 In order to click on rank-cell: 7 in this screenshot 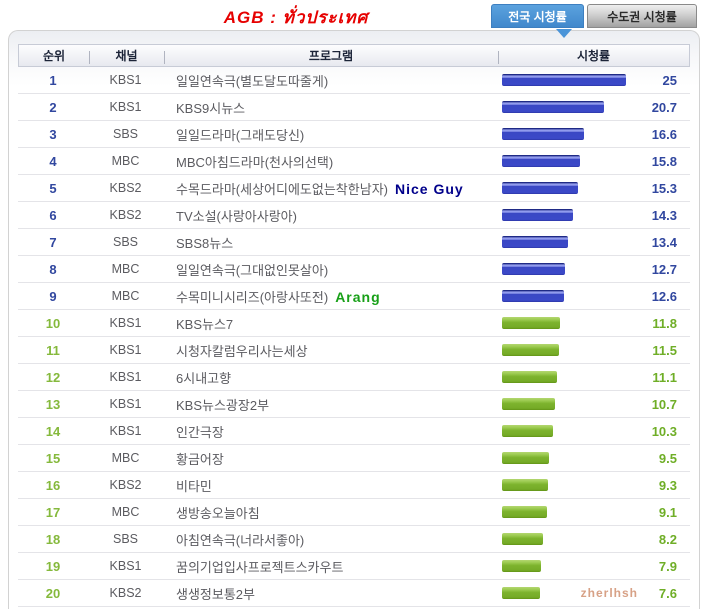, I will do `click(53, 242)`.